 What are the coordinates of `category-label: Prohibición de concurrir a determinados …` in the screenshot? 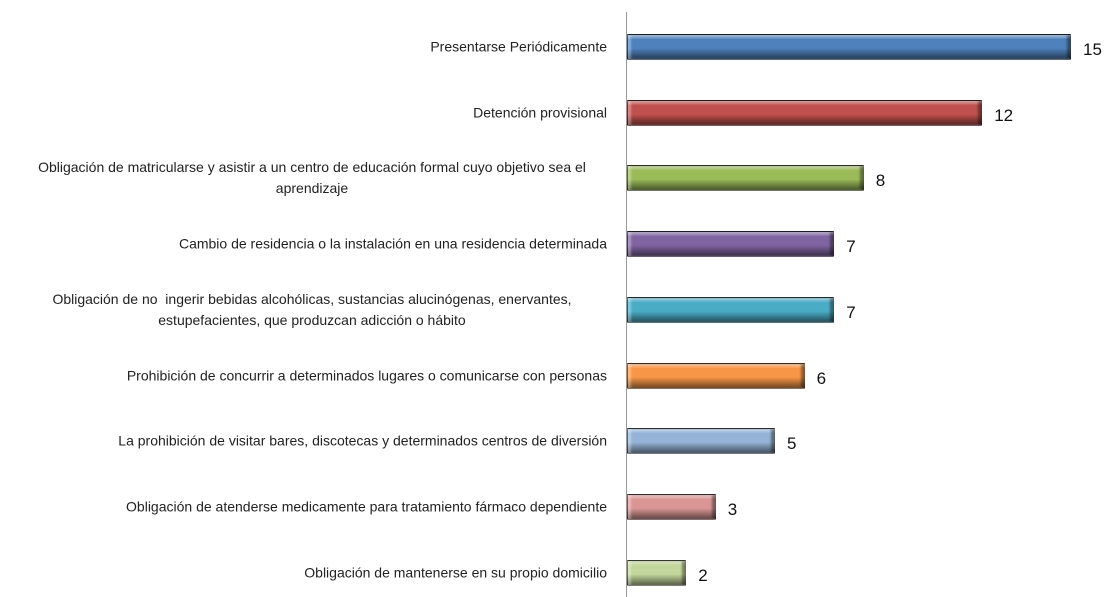 It's located at (366, 375).